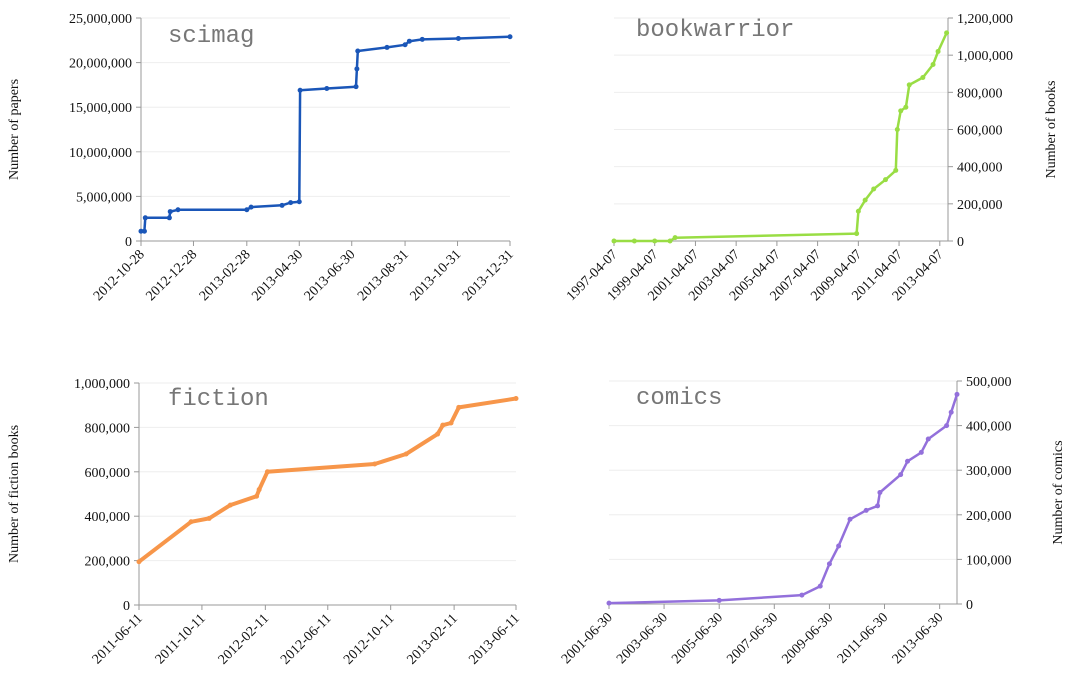 The width and height of the screenshot is (1068, 689). What do you see at coordinates (171, 275) in the screenshot?
I see `x-tick-label: 2012-12-28` at bounding box center [171, 275].